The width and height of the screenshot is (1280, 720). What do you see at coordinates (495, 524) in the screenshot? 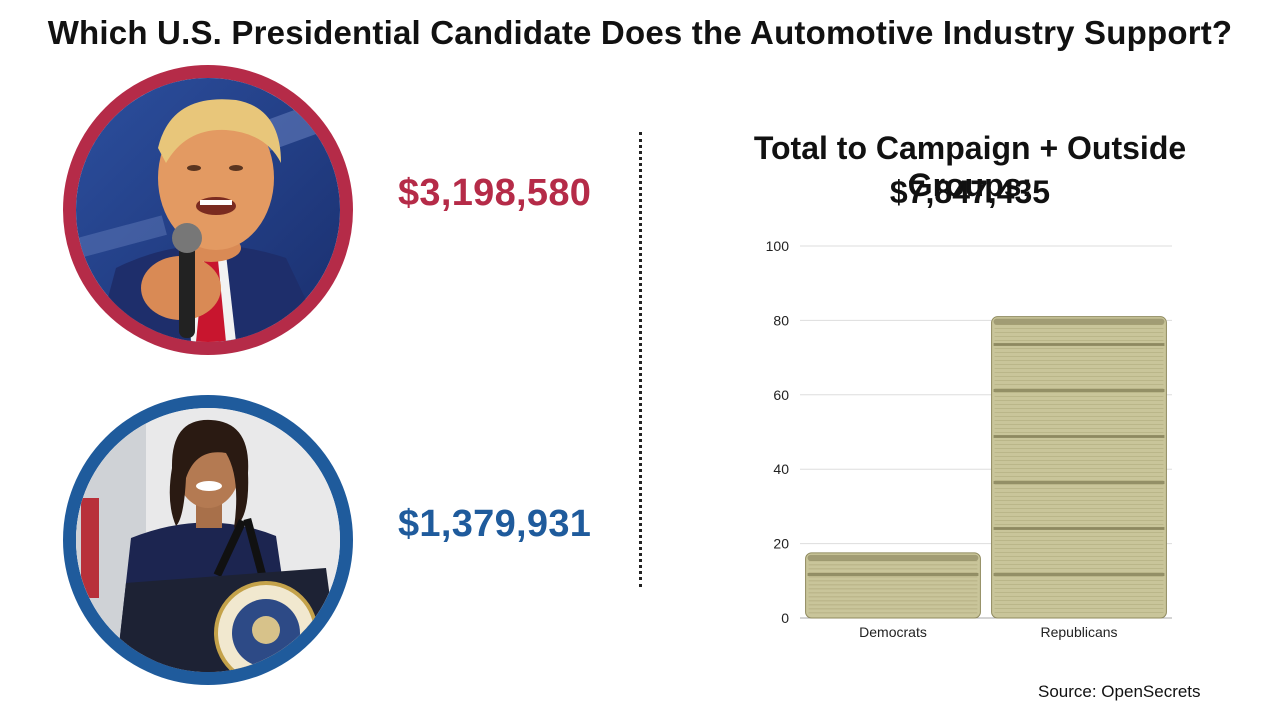
I see `democrat-amount: $1,379,931` at bounding box center [495, 524].